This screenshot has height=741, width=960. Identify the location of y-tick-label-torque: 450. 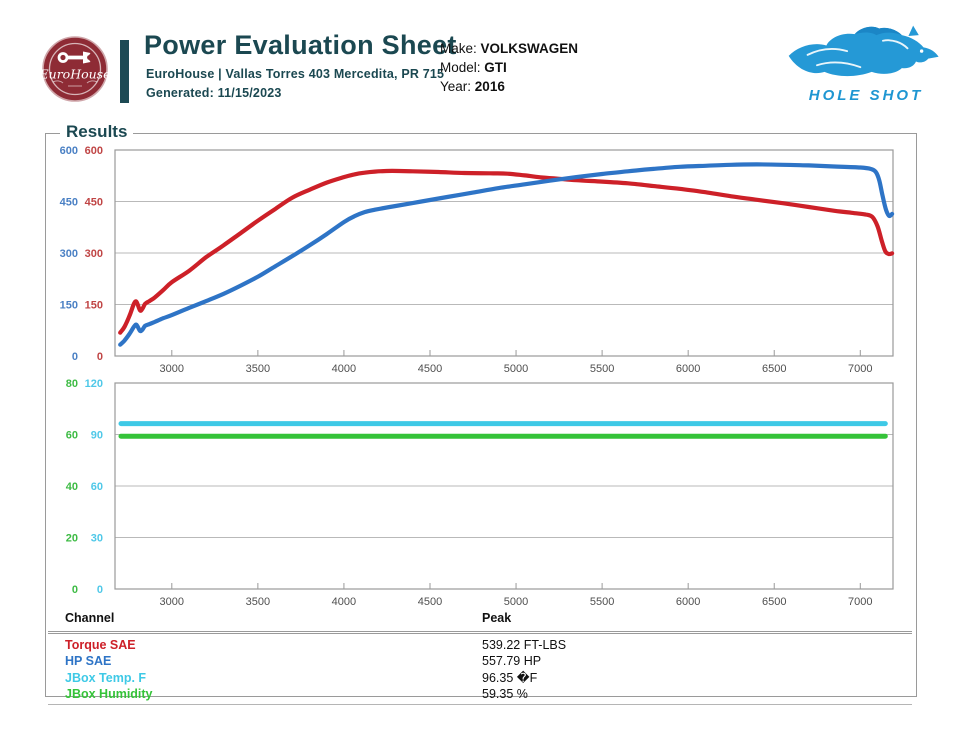
(94, 203).